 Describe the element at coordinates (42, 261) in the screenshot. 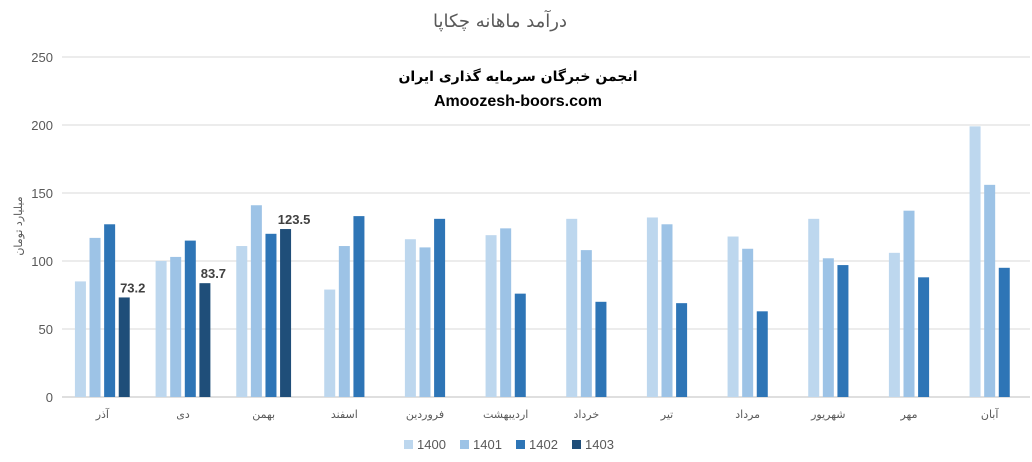

I see `y-tick-label: 100` at that location.